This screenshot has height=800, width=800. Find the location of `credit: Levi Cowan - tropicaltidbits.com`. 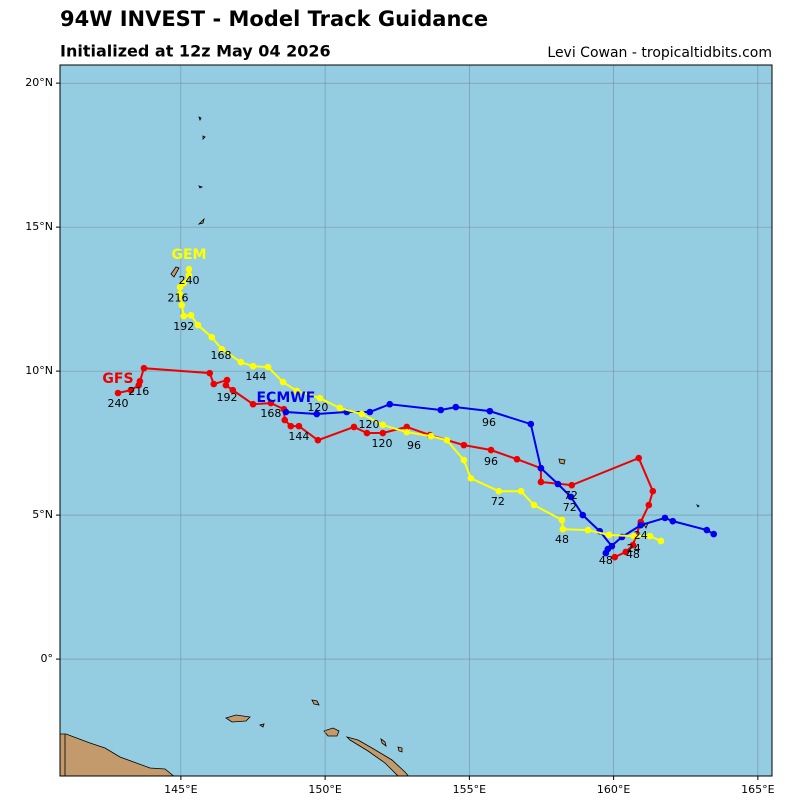

credit: Levi Cowan - tropicaltidbits.com is located at coordinates (659, 53).